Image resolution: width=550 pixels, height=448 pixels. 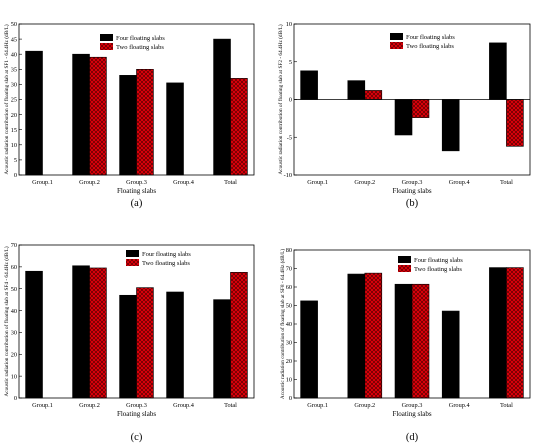 I want to click on y-tick-label: 25, so click(x=14, y=100).